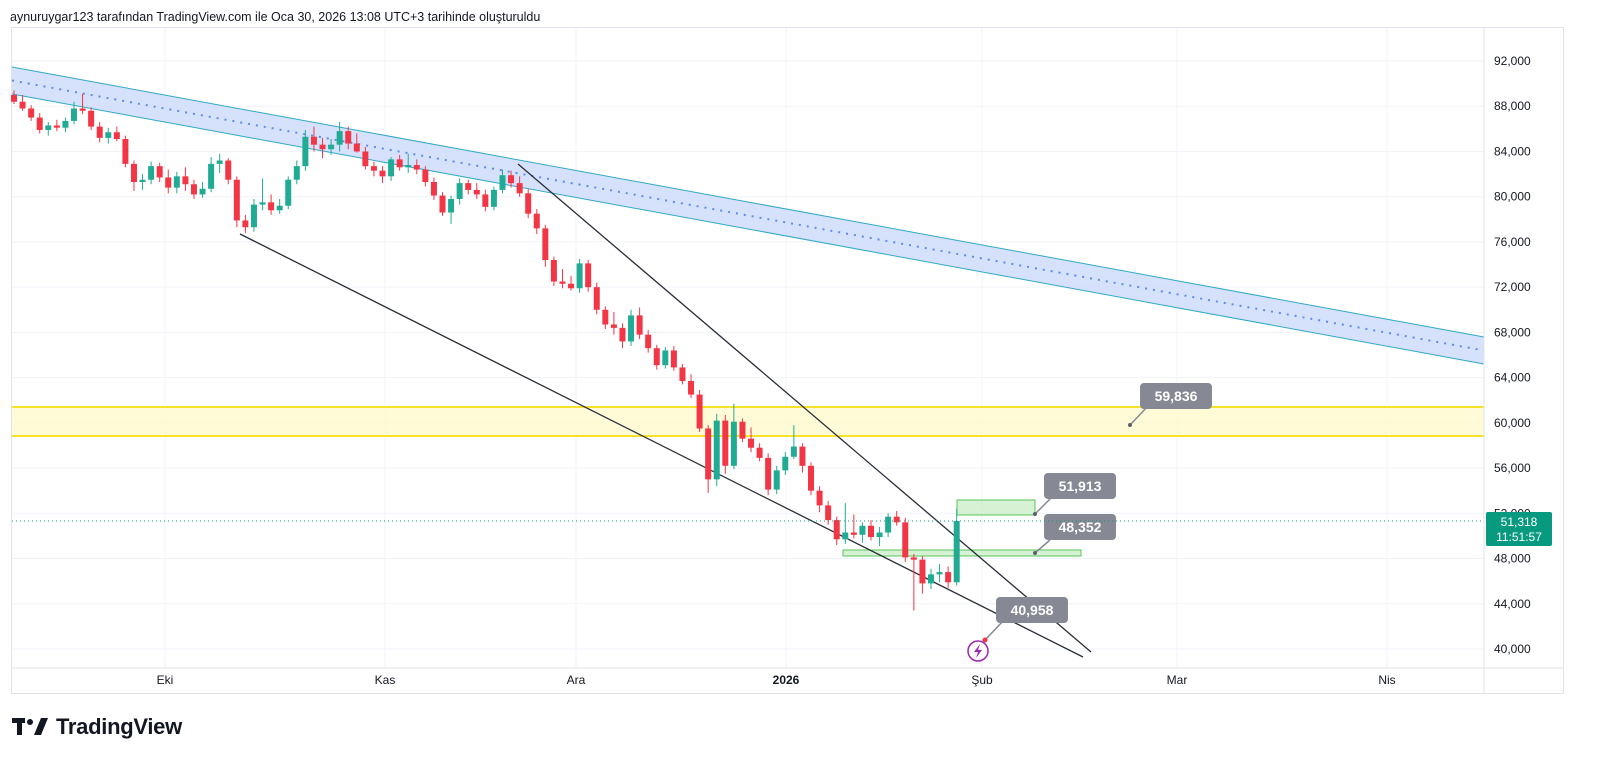 The width and height of the screenshot is (1600, 776). Describe the element at coordinates (982, 680) in the screenshot. I see `x-tick-label: Şub` at that location.